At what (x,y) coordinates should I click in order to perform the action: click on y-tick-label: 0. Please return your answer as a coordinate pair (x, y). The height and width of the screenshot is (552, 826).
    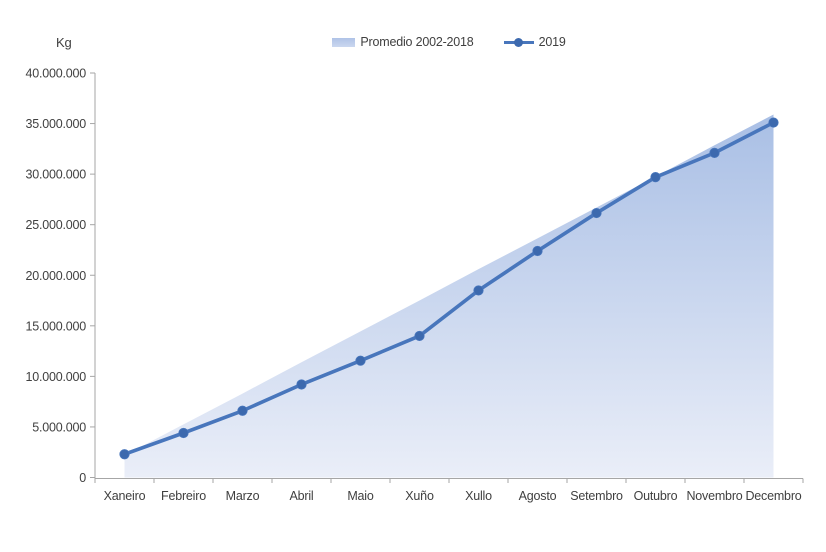
    Looking at the image, I should click on (82, 478).